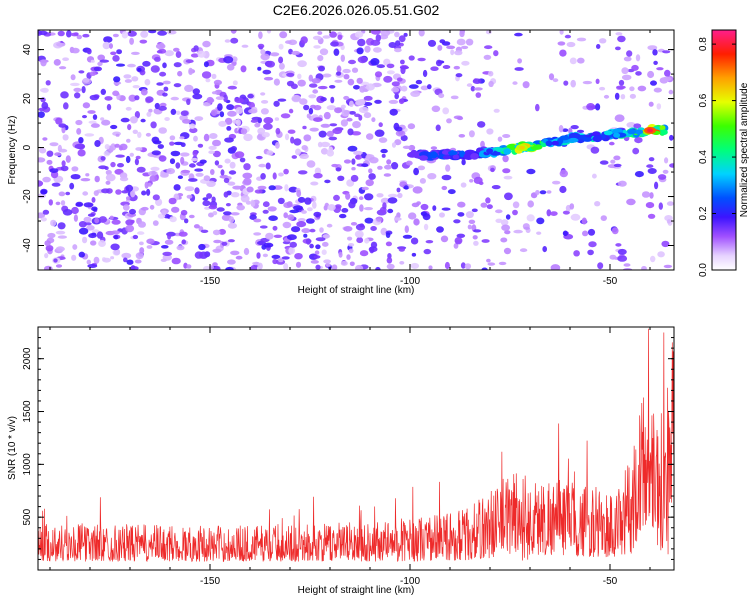 The height and width of the screenshot is (600, 750). What do you see at coordinates (27, 516) in the screenshot?
I see `y-tick-label: 500` at bounding box center [27, 516].